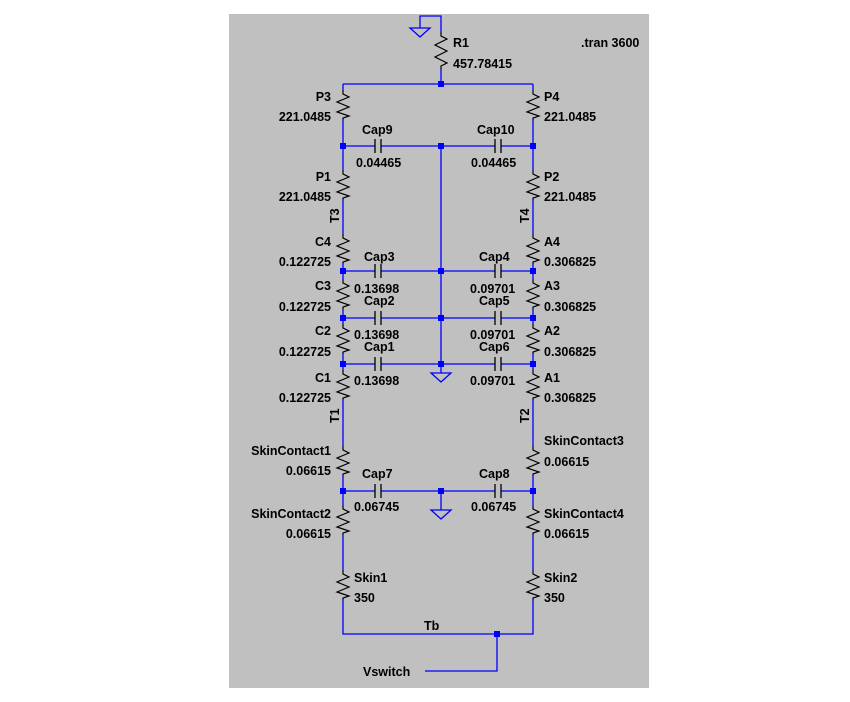 The height and width of the screenshot is (702, 850). Describe the element at coordinates (335, 415) in the screenshot. I see `net-label-t1: T1` at that location.